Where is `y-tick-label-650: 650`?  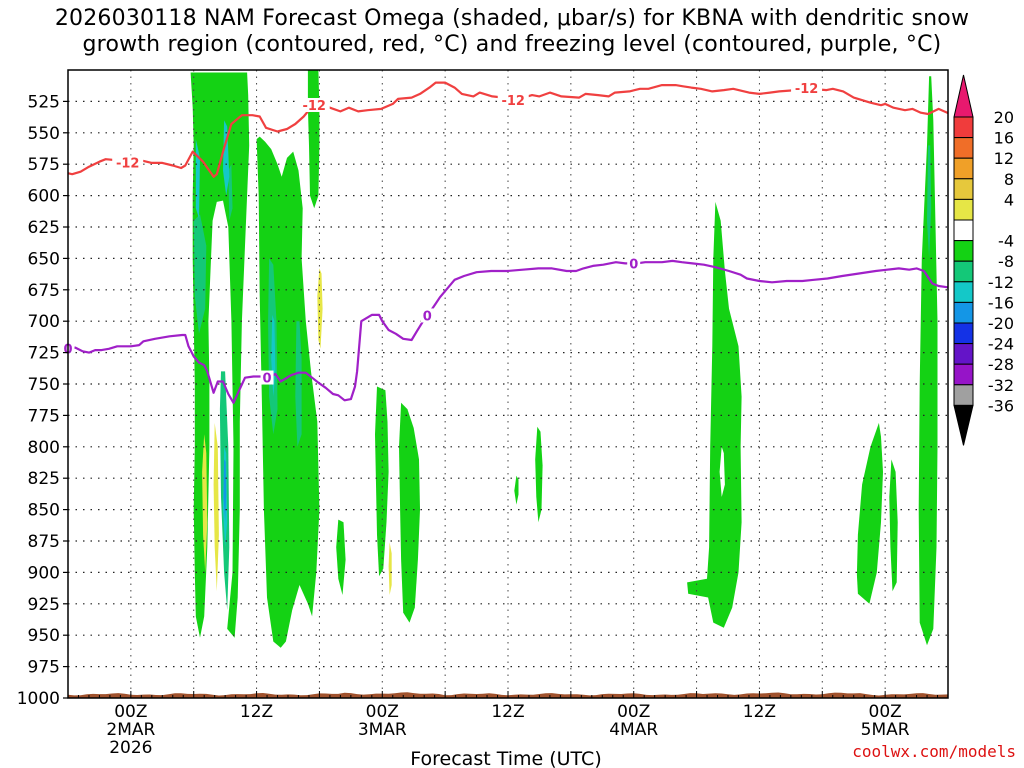 y-tick-label-650: 650 is located at coordinates (44, 259).